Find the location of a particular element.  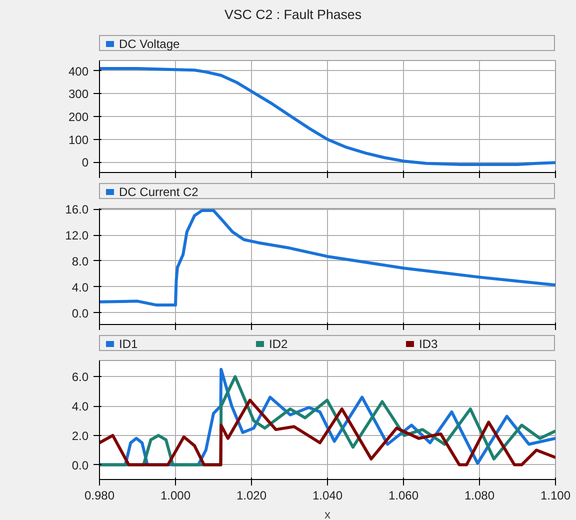

y-tick-label: 400 is located at coordinates (78, 71).